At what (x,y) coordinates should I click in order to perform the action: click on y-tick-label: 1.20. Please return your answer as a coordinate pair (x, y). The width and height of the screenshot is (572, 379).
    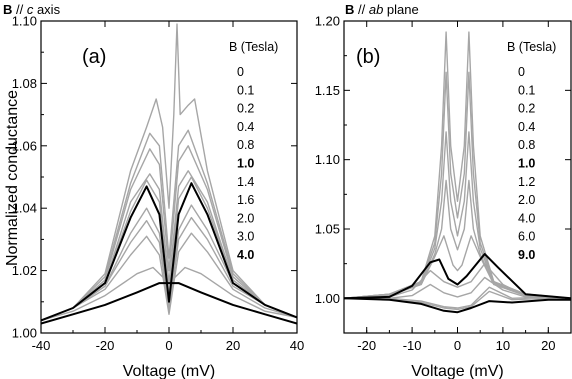
    Looking at the image, I should click on (327, 21).